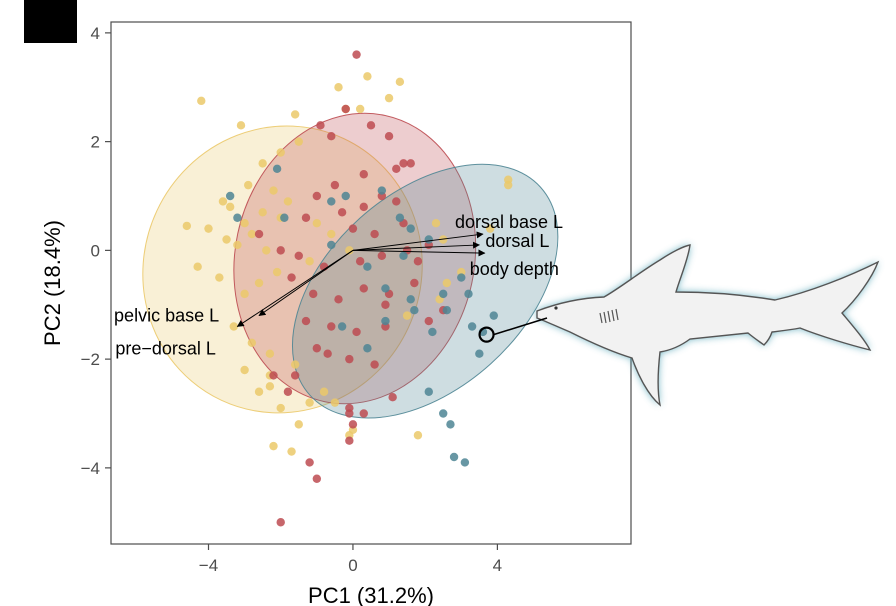 The width and height of the screenshot is (896, 606). Describe the element at coordinates (520, 326) in the screenshot. I see `callout-line` at that location.